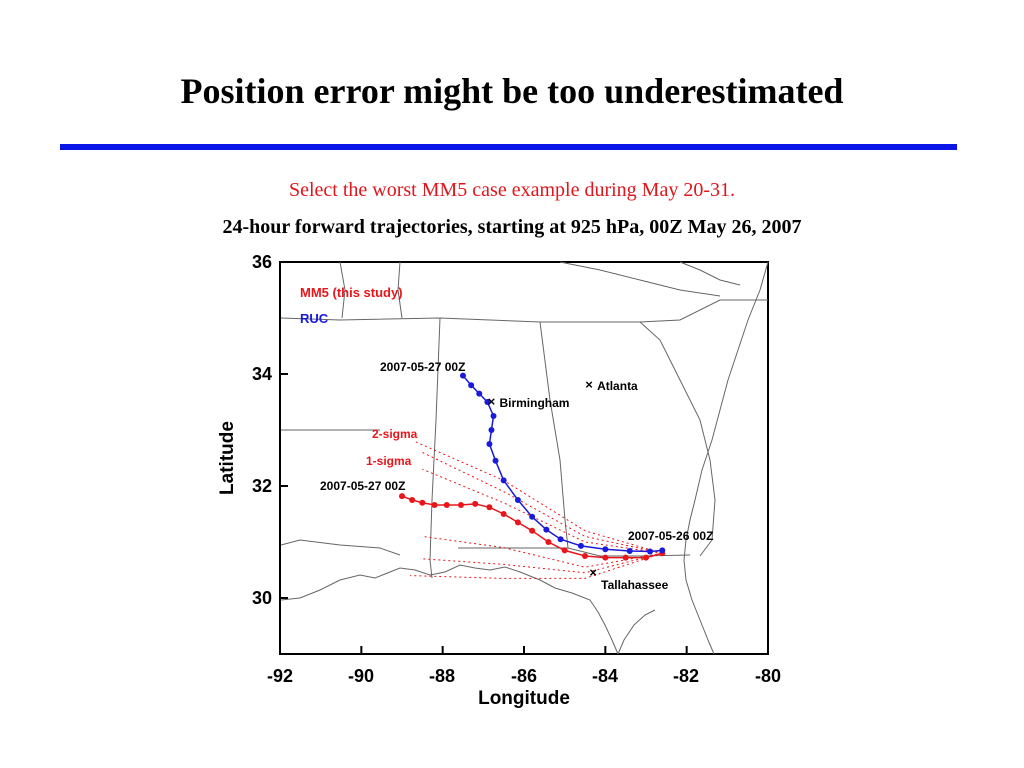  I want to click on start-label: 2007-05-26 00Z, so click(670, 536).